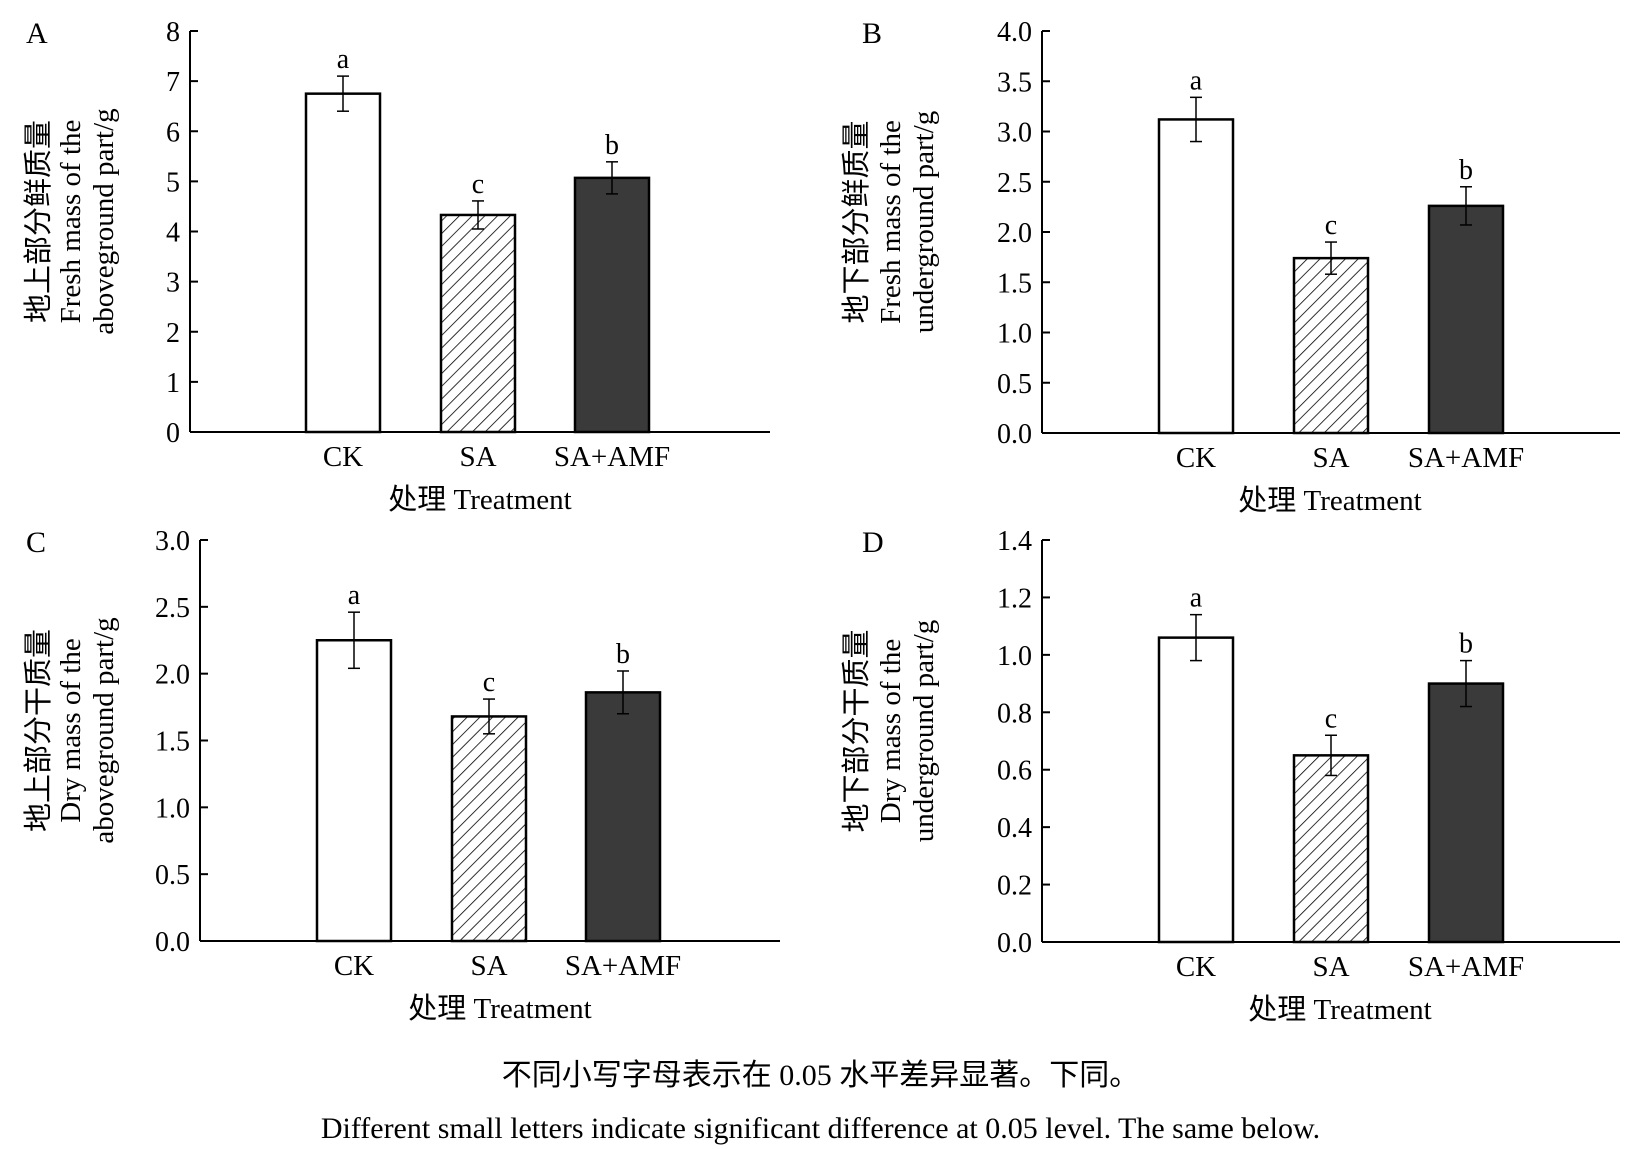 This screenshot has height=1149, width=1641. I want to click on panel-a-ytick-label: 3, so click(173, 283).